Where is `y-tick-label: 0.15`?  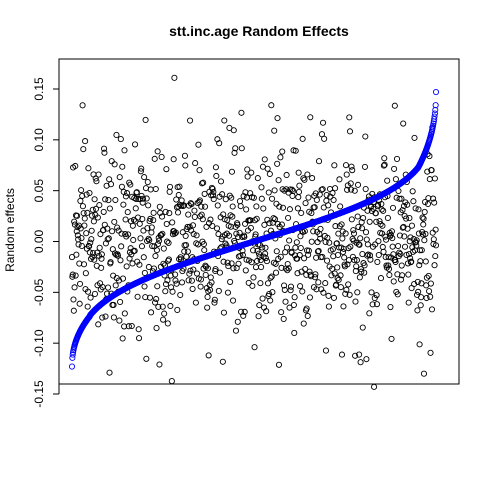
y-tick-label: 0.15 is located at coordinates (39, 89).